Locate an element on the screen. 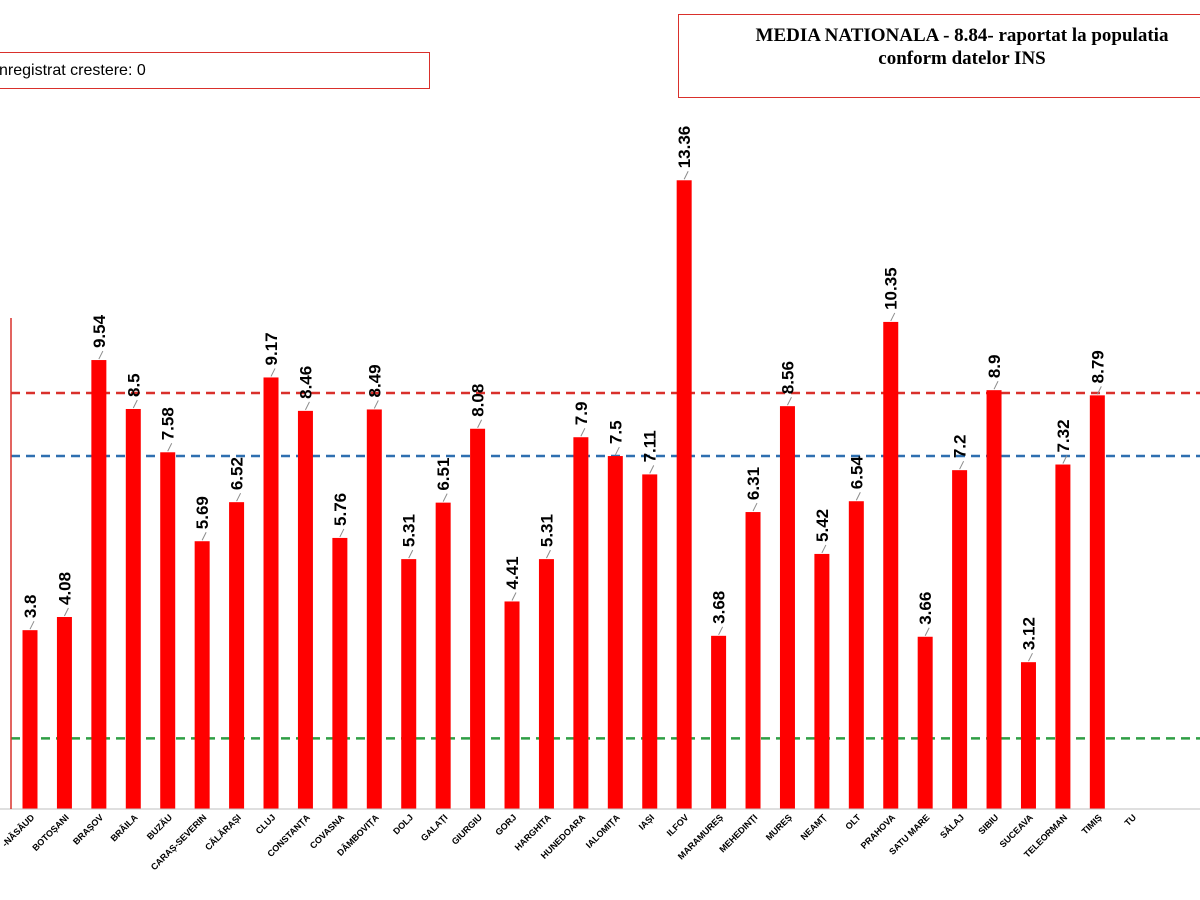  value-label-5: 5.69 is located at coordinates (202, 512).